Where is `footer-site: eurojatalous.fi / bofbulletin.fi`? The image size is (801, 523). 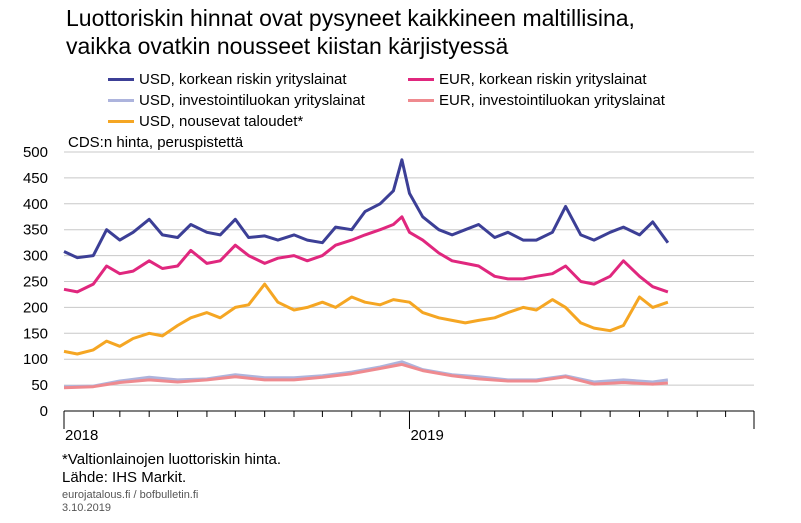
footer-site: eurojatalous.fi / bofbulletin.fi is located at coordinates (130, 495).